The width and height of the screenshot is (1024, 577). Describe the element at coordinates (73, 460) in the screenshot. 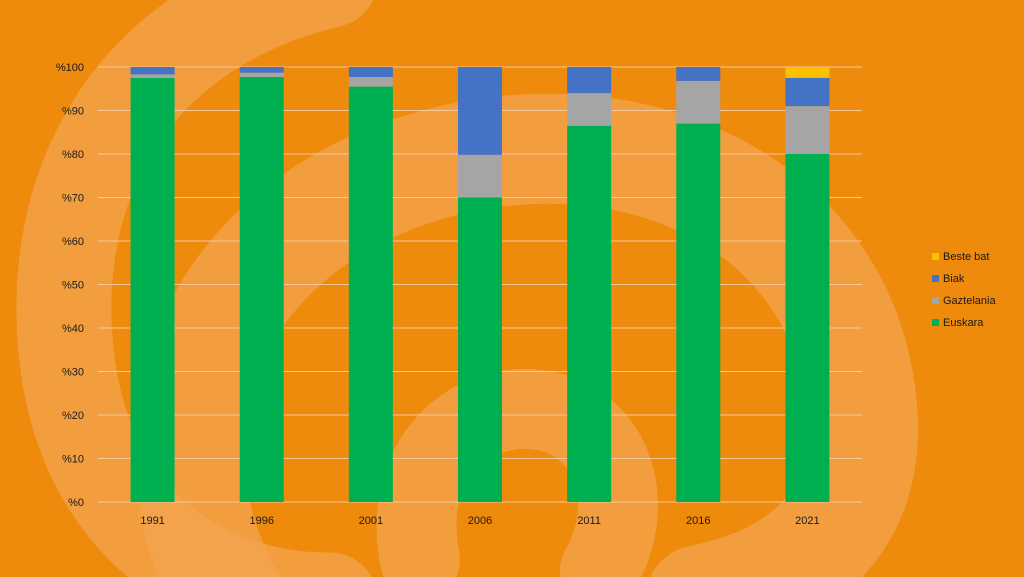

I see `y-tick-label: %10` at that location.